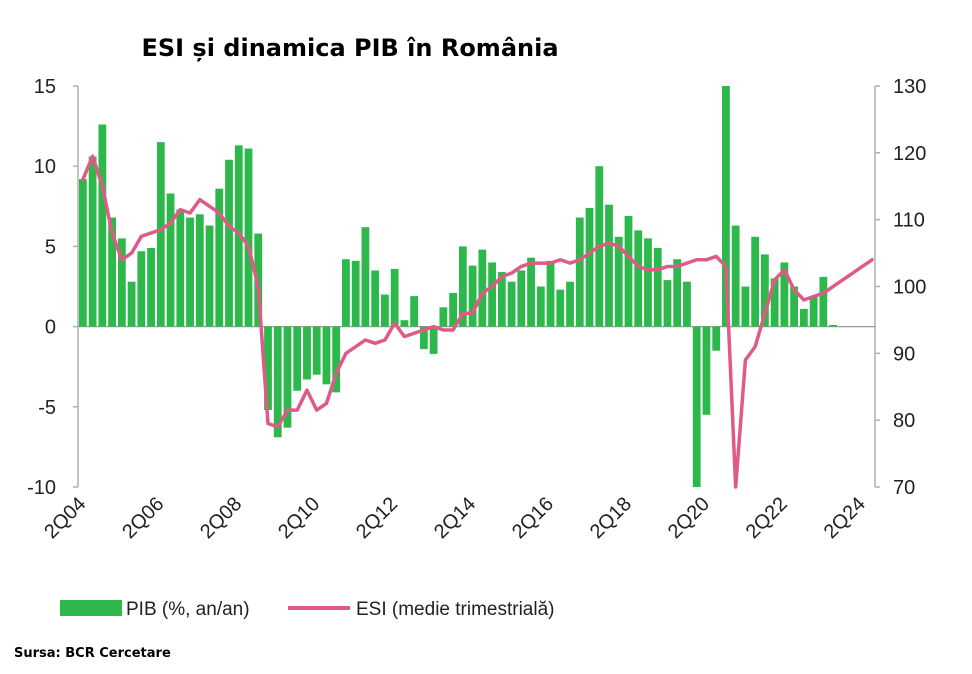 The image size is (972, 674). Describe the element at coordinates (904, 354) in the screenshot. I see `right-tick-label: 90` at that location.